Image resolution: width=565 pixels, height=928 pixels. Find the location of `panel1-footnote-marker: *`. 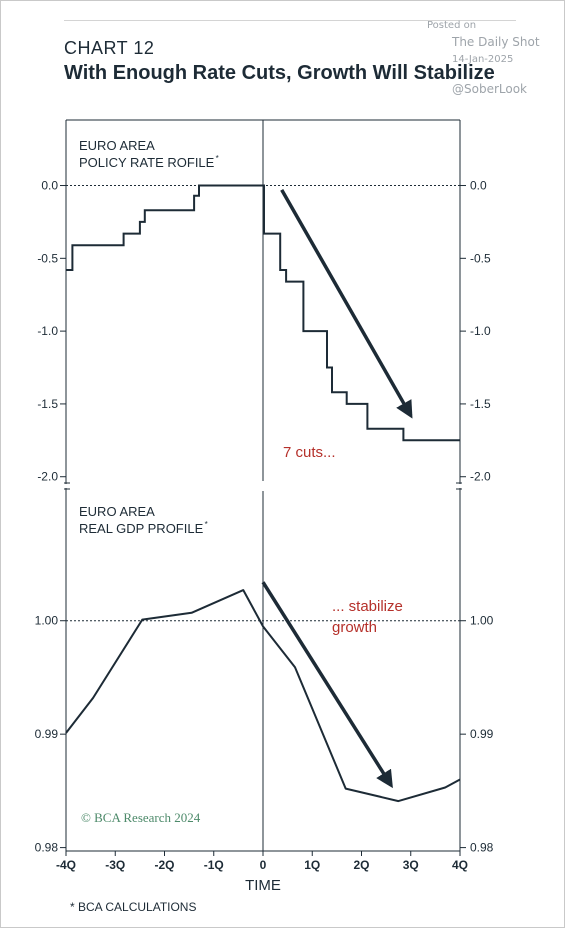

panel1-footnote-marker: * is located at coordinates (217, 158).